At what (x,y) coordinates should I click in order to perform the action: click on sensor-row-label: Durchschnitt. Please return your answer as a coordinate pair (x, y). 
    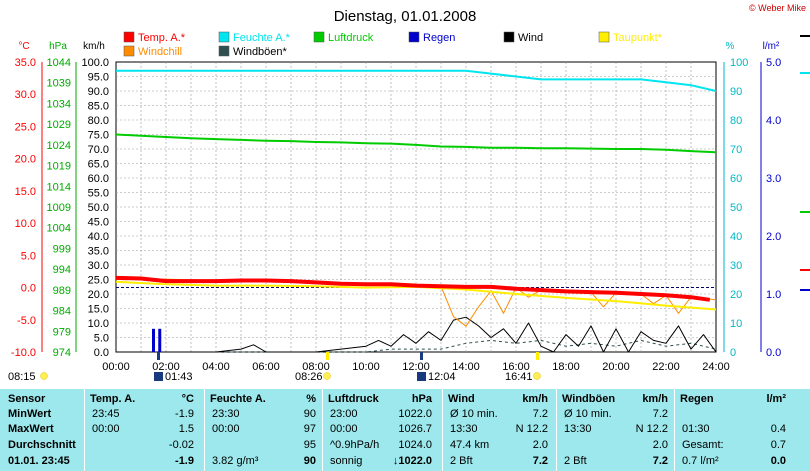
    Looking at the image, I should click on (42, 445).